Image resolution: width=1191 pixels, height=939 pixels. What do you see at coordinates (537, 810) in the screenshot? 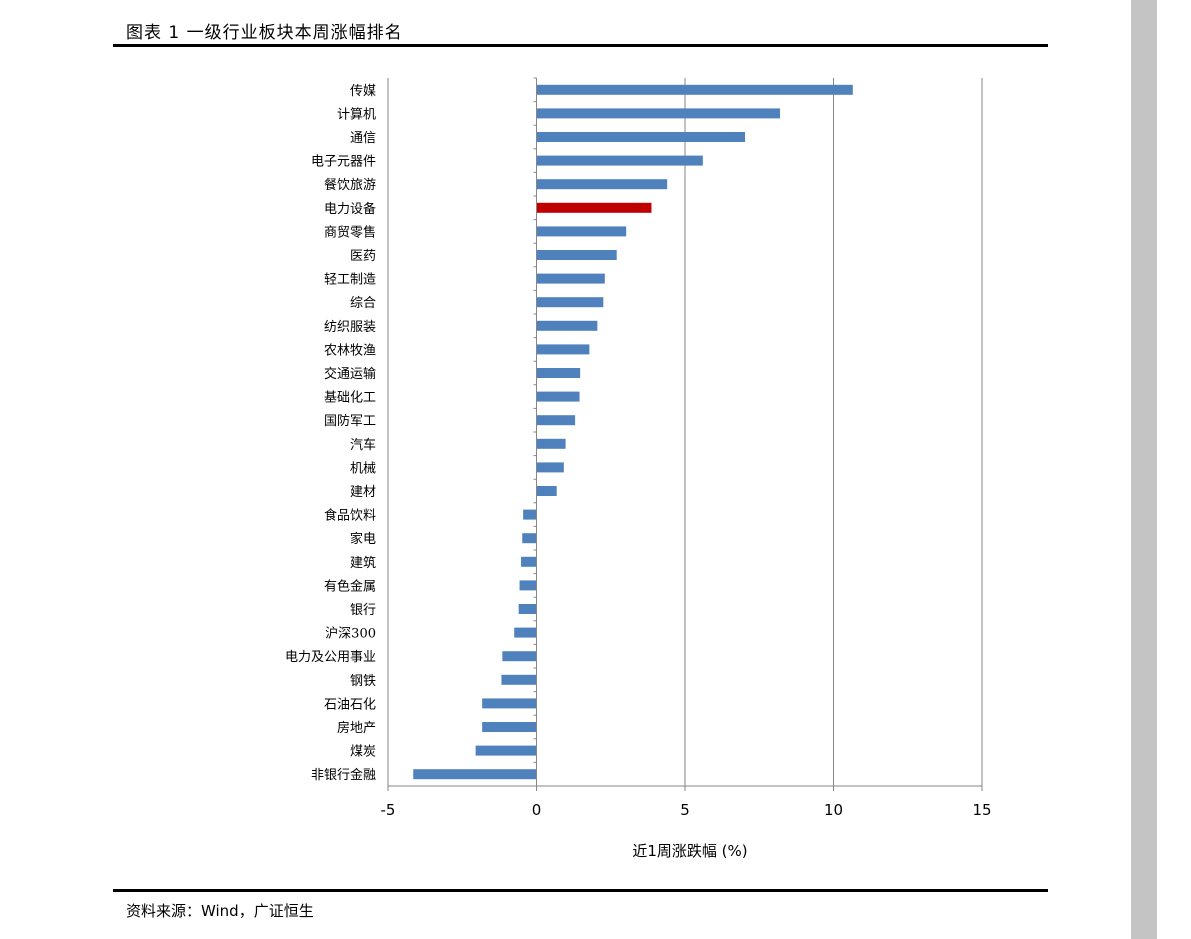
I see `x-tick-label: 0` at bounding box center [537, 810].